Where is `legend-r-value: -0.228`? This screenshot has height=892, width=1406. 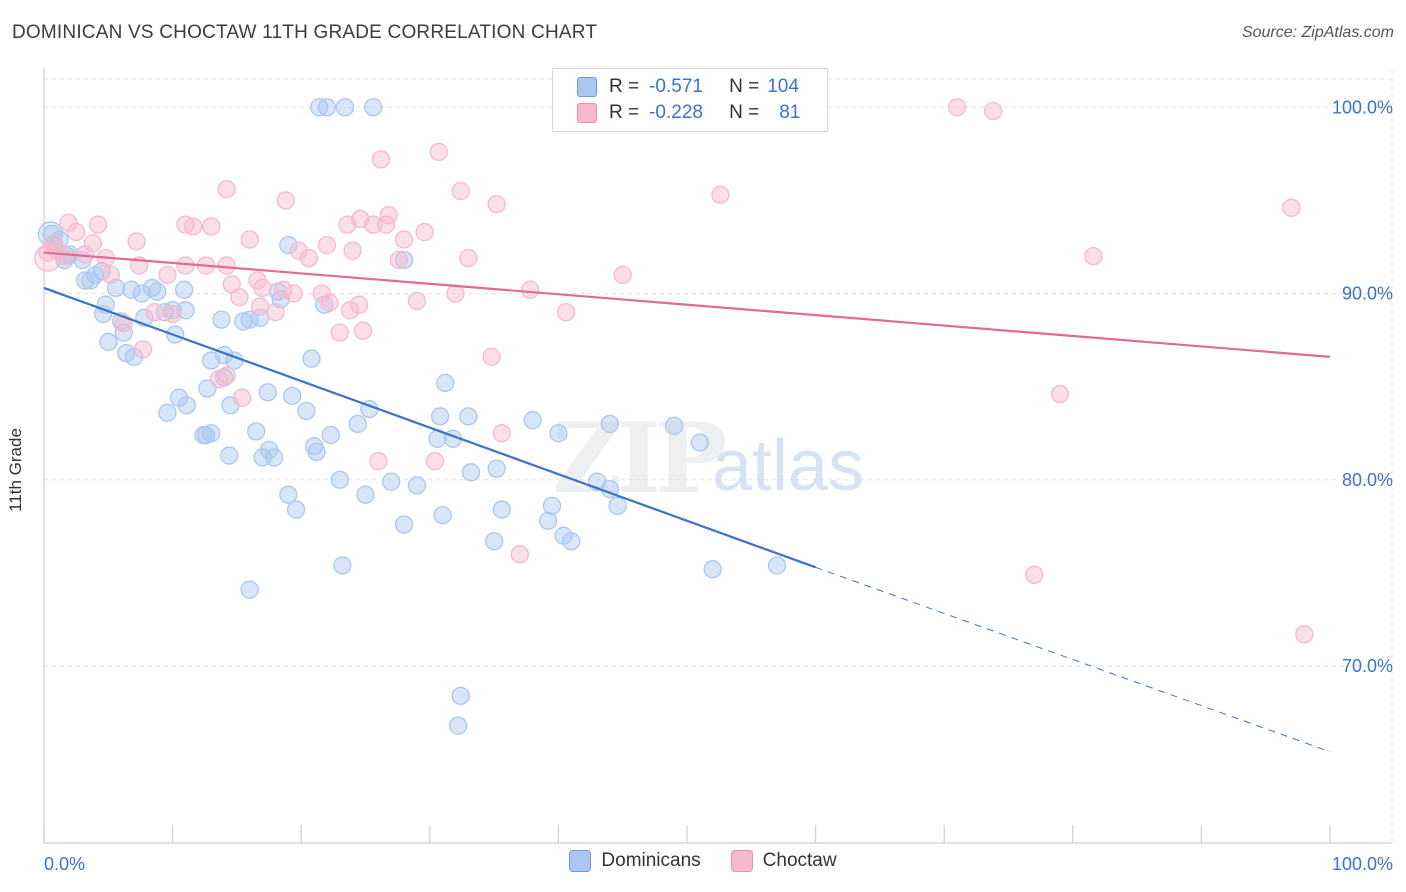
legend-r-value: -0.228 is located at coordinates (676, 112).